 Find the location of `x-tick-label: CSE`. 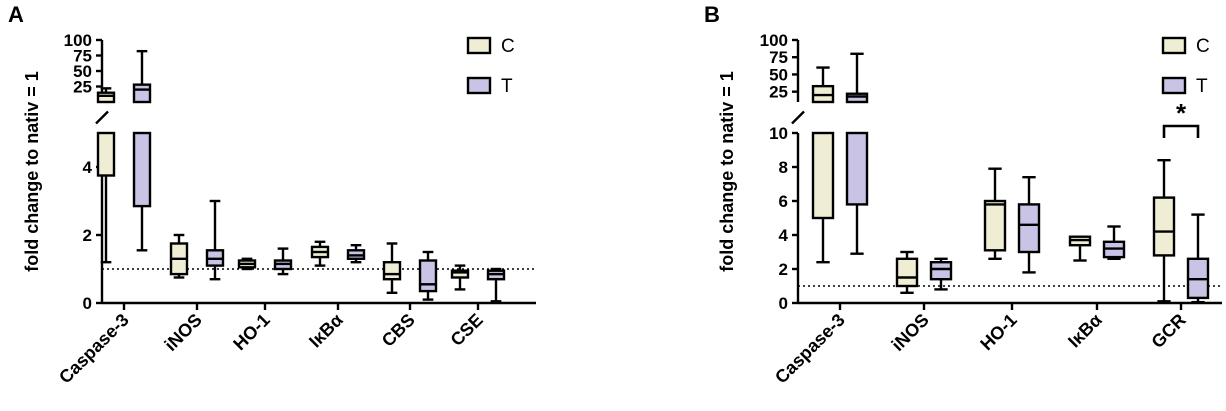

x-tick-label: CSE is located at coordinates (467, 330).